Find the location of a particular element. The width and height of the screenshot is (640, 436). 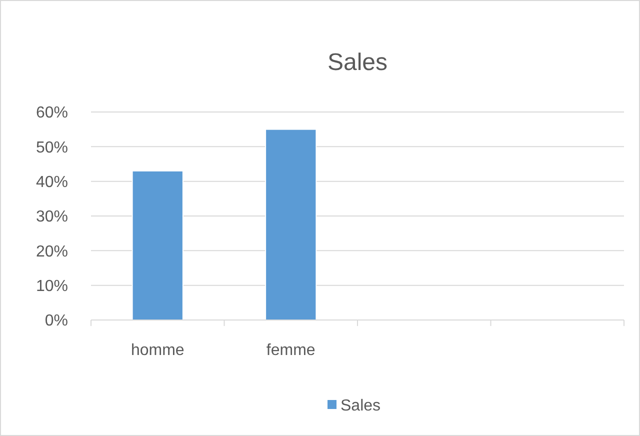

x-tick-label: femme is located at coordinates (291, 350).